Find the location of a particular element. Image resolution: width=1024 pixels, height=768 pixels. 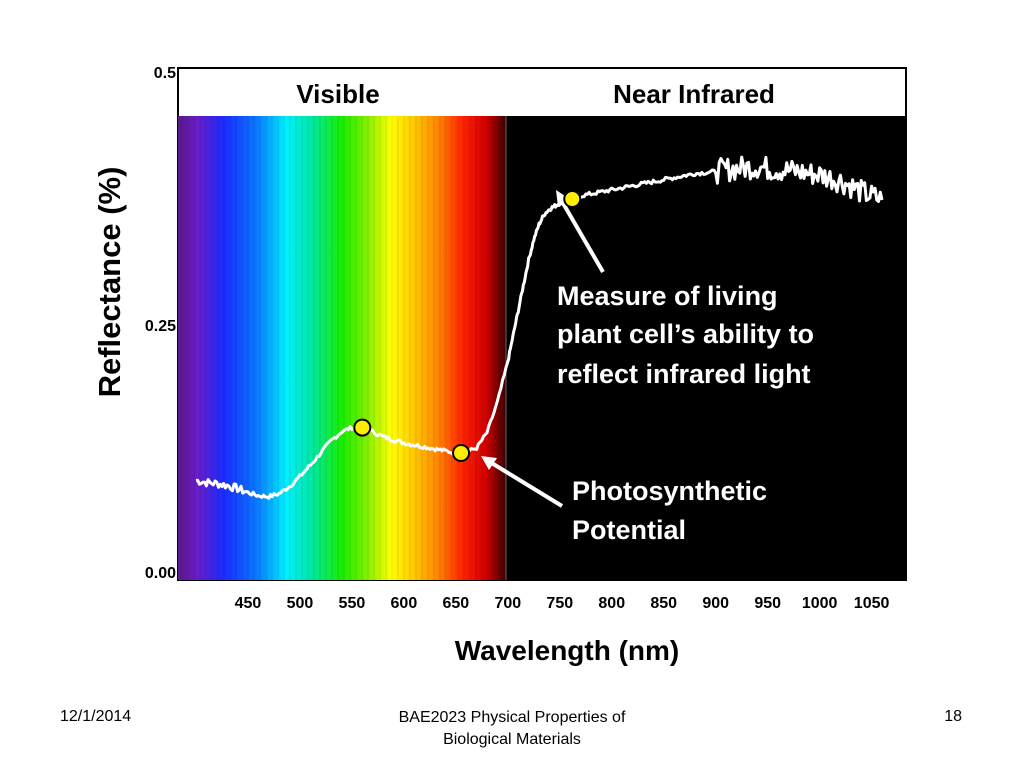

footer-date: 12/1/2014 is located at coordinates (96, 716).